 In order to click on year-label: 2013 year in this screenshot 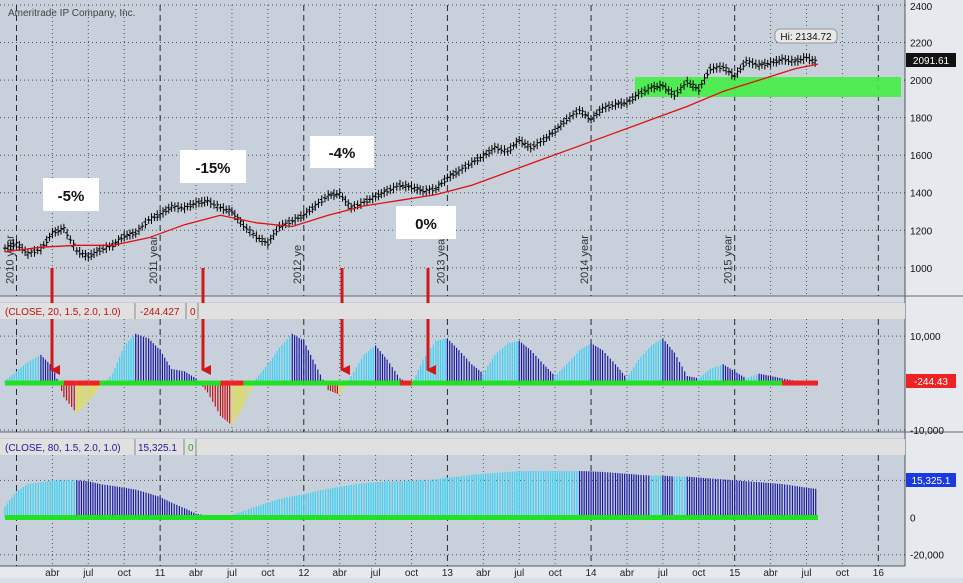, I will do `click(441, 259)`.